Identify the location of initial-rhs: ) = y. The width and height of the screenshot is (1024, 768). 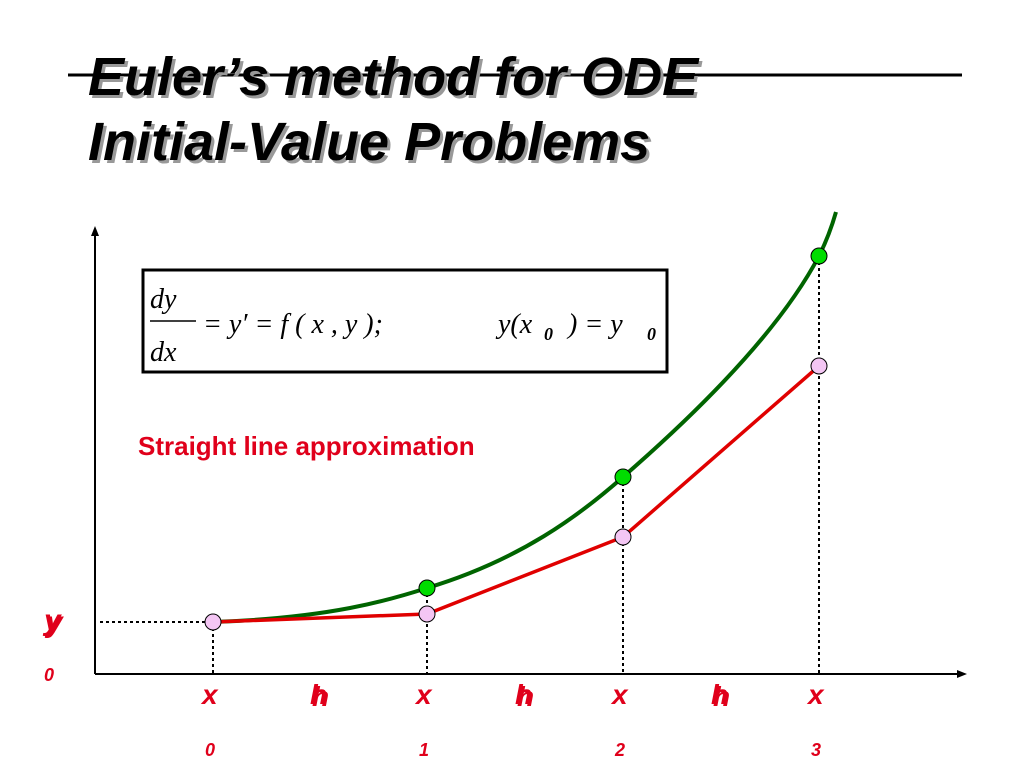
(594, 324).